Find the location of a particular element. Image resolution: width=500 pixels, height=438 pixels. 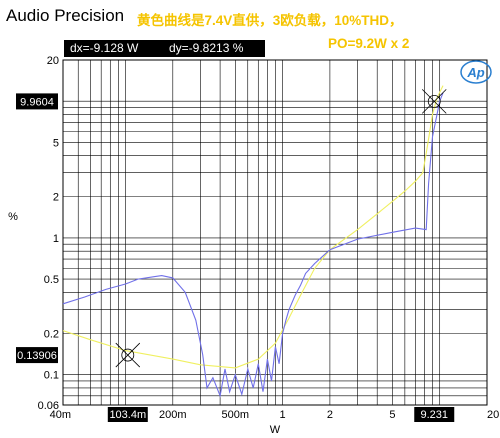

y-axis-label: % is located at coordinates (13, 217).